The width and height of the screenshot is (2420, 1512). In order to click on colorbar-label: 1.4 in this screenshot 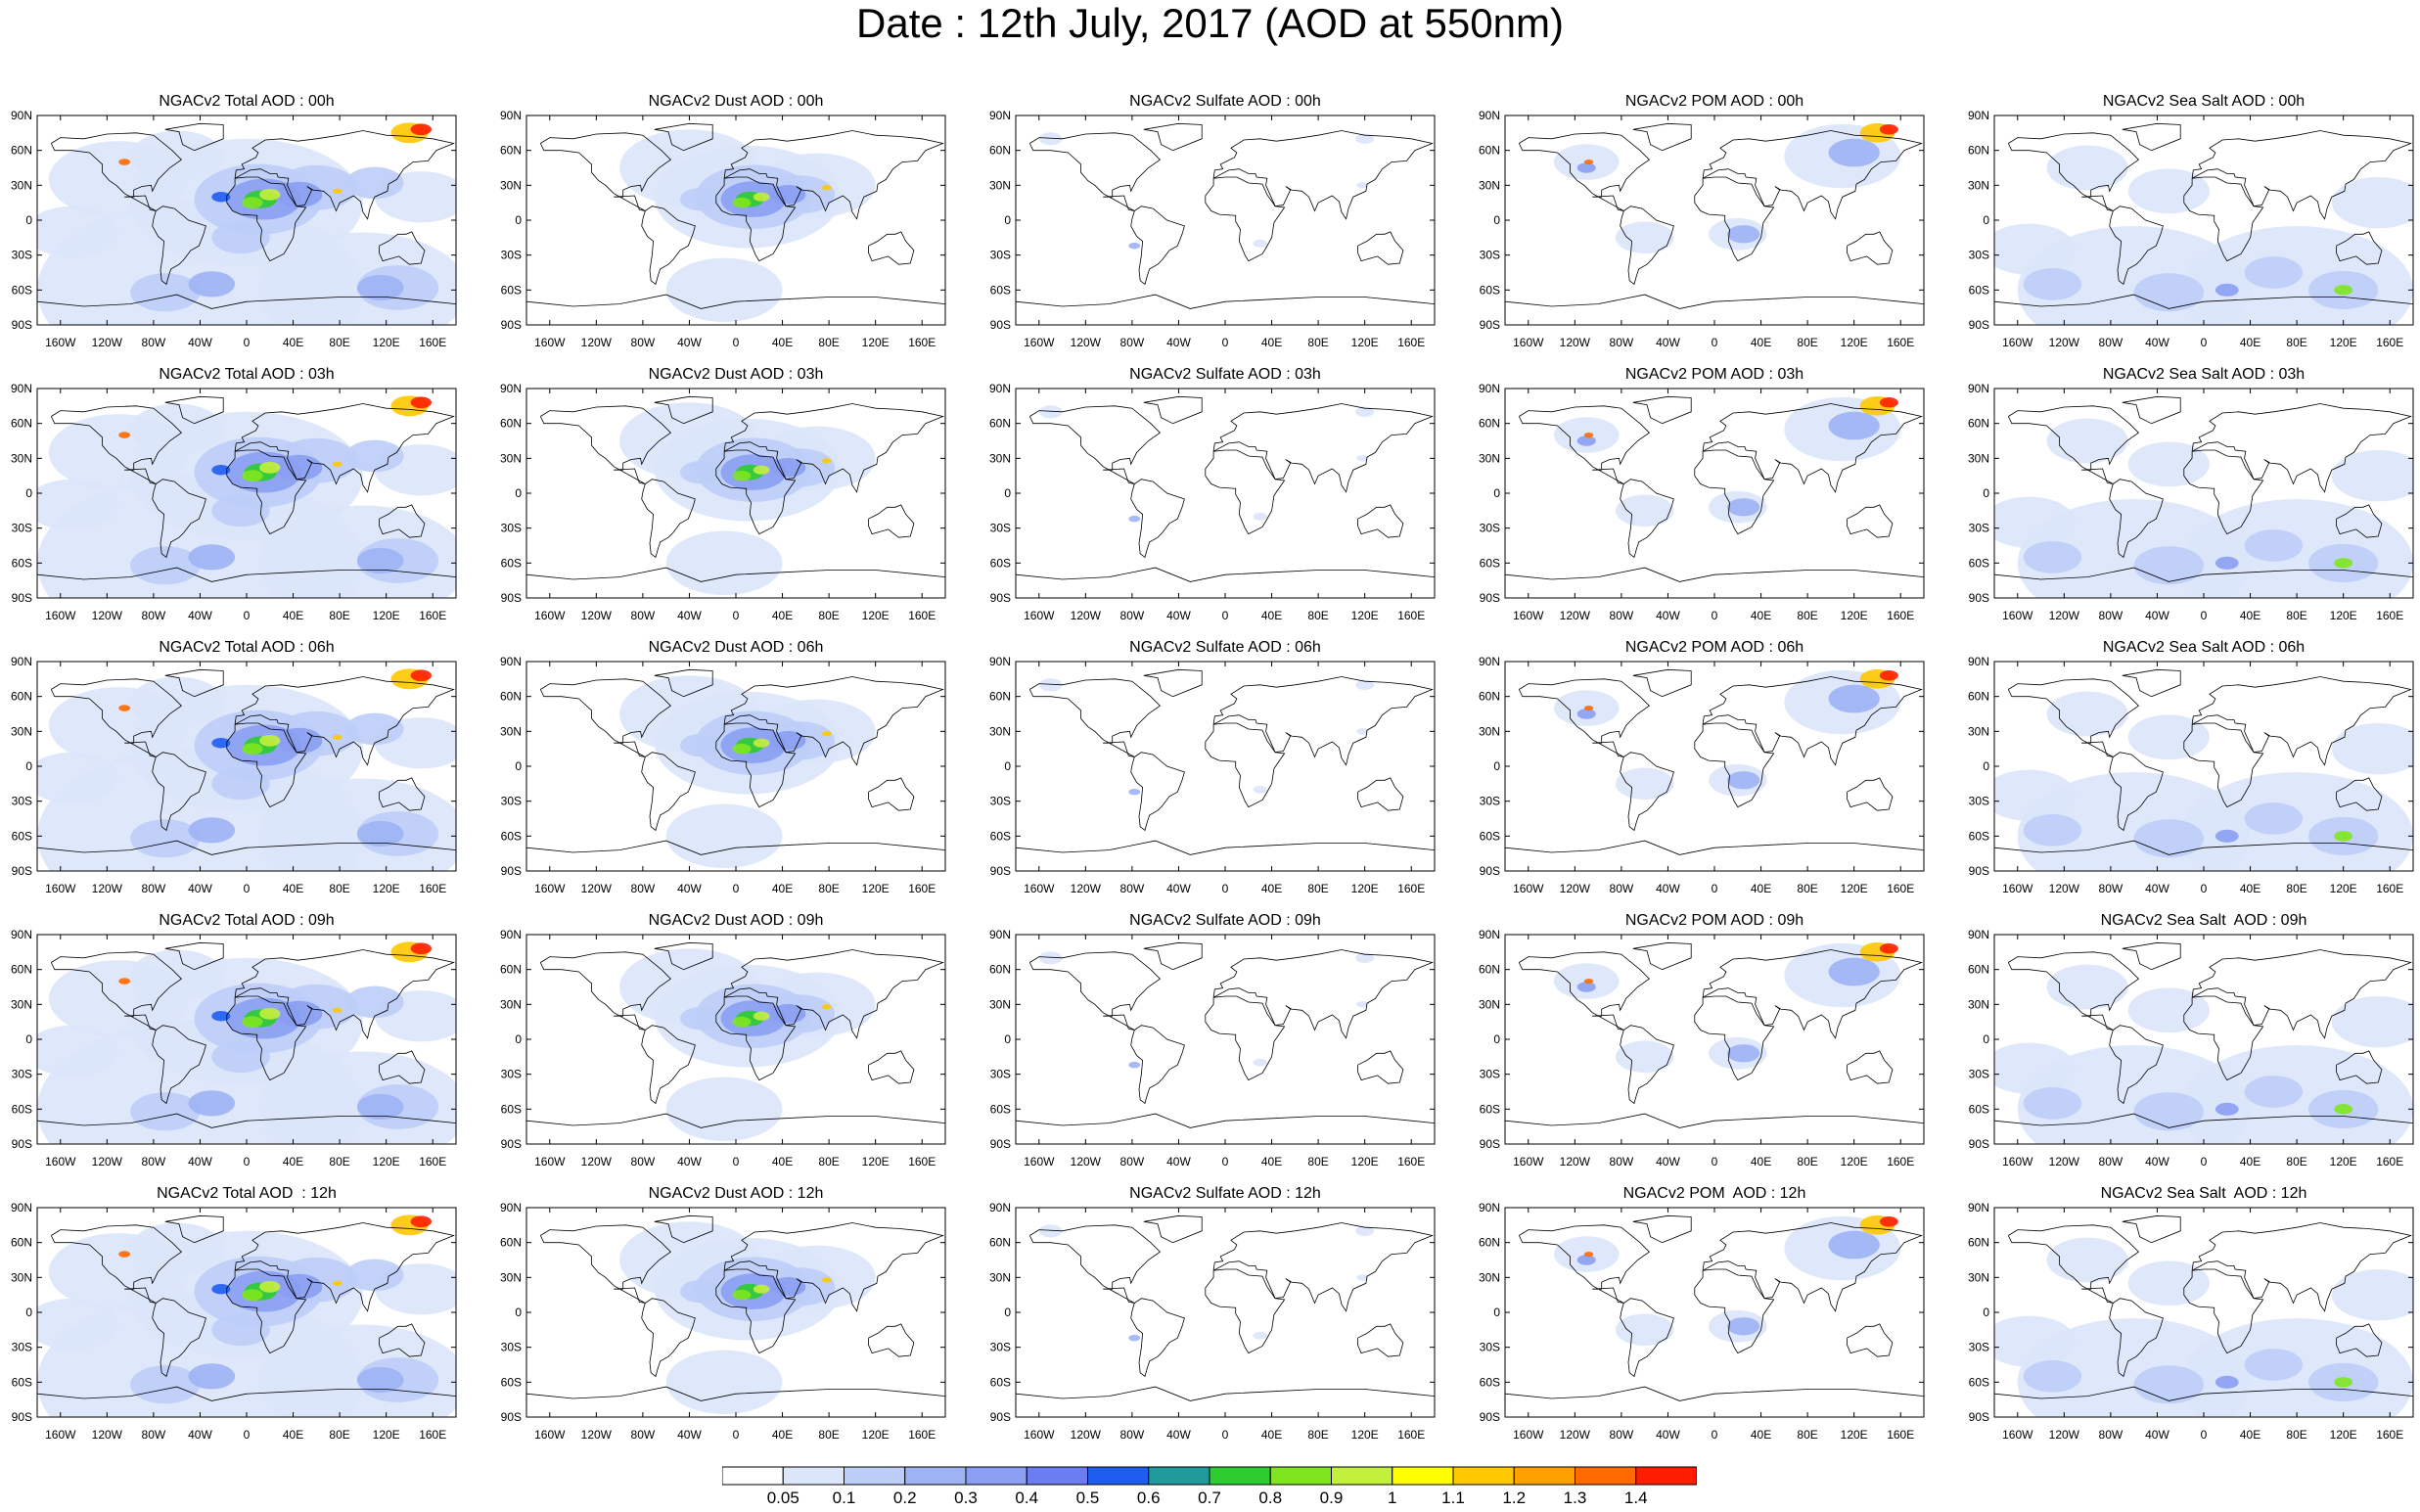, I will do `click(1636, 1498)`.